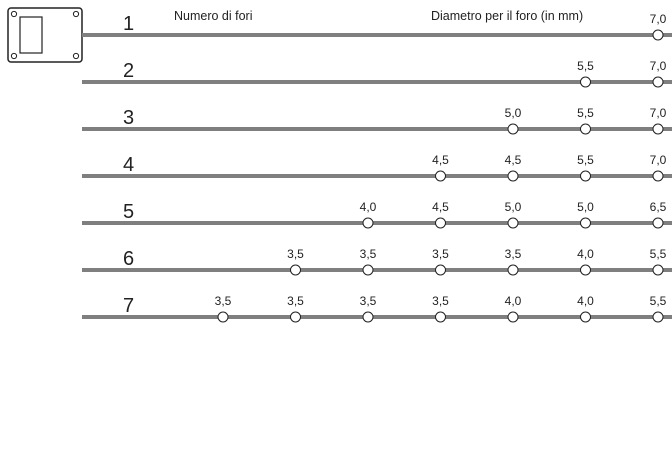 The image size is (672, 460). What do you see at coordinates (128, 71) in the screenshot?
I see `row-number: 2` at bounding box center [128, 71].